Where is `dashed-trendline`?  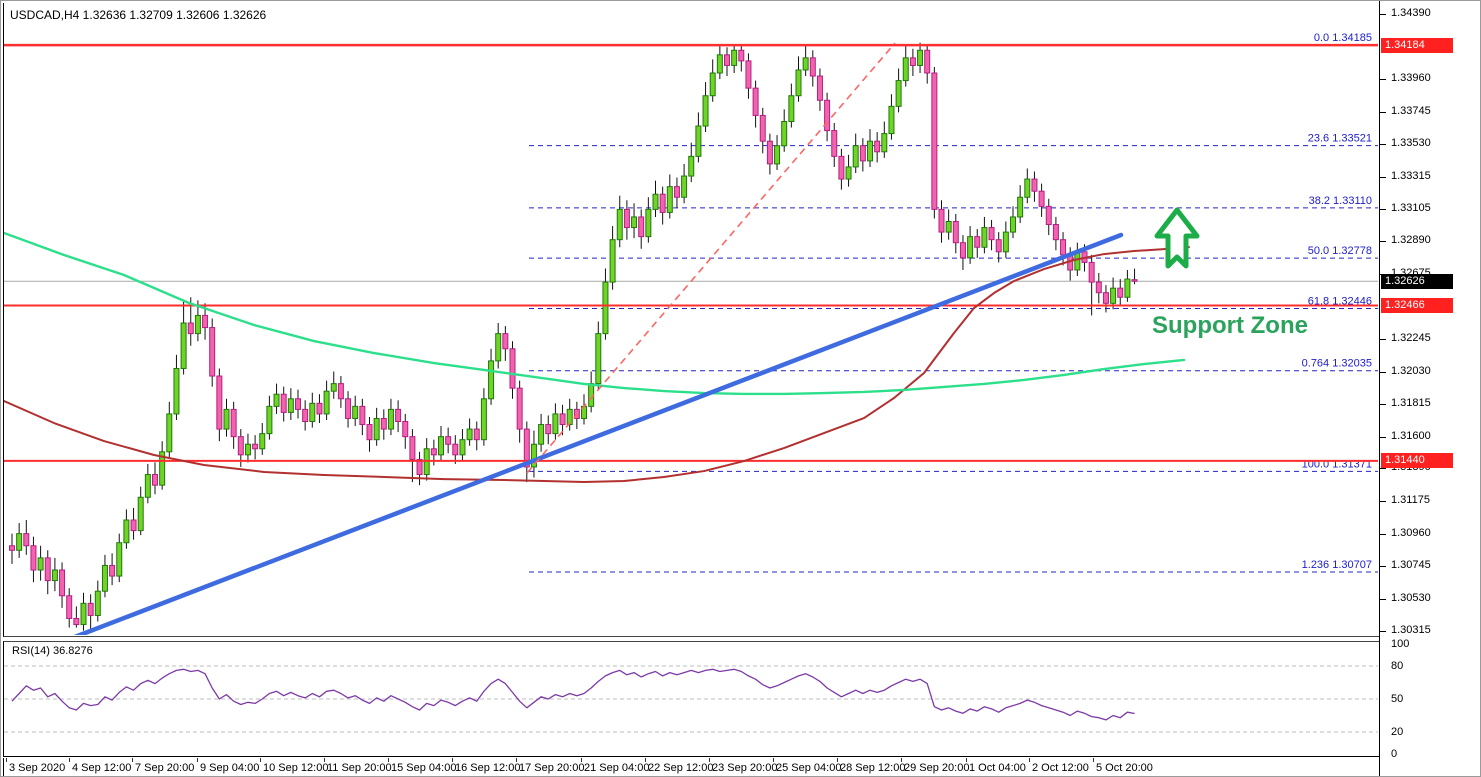
dashed-trendline is located at coordinates (711, 258).